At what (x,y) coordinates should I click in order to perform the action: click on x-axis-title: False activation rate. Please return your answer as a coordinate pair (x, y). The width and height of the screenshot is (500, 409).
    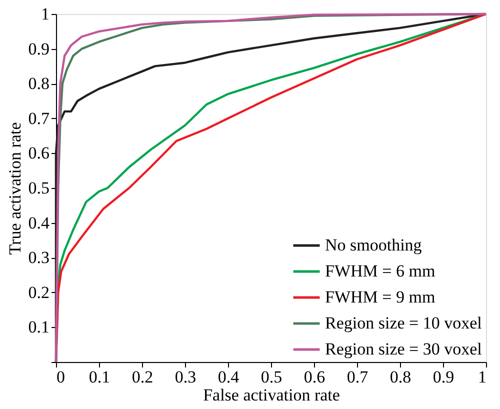
    Looking at the image, I should click on (271, 395).